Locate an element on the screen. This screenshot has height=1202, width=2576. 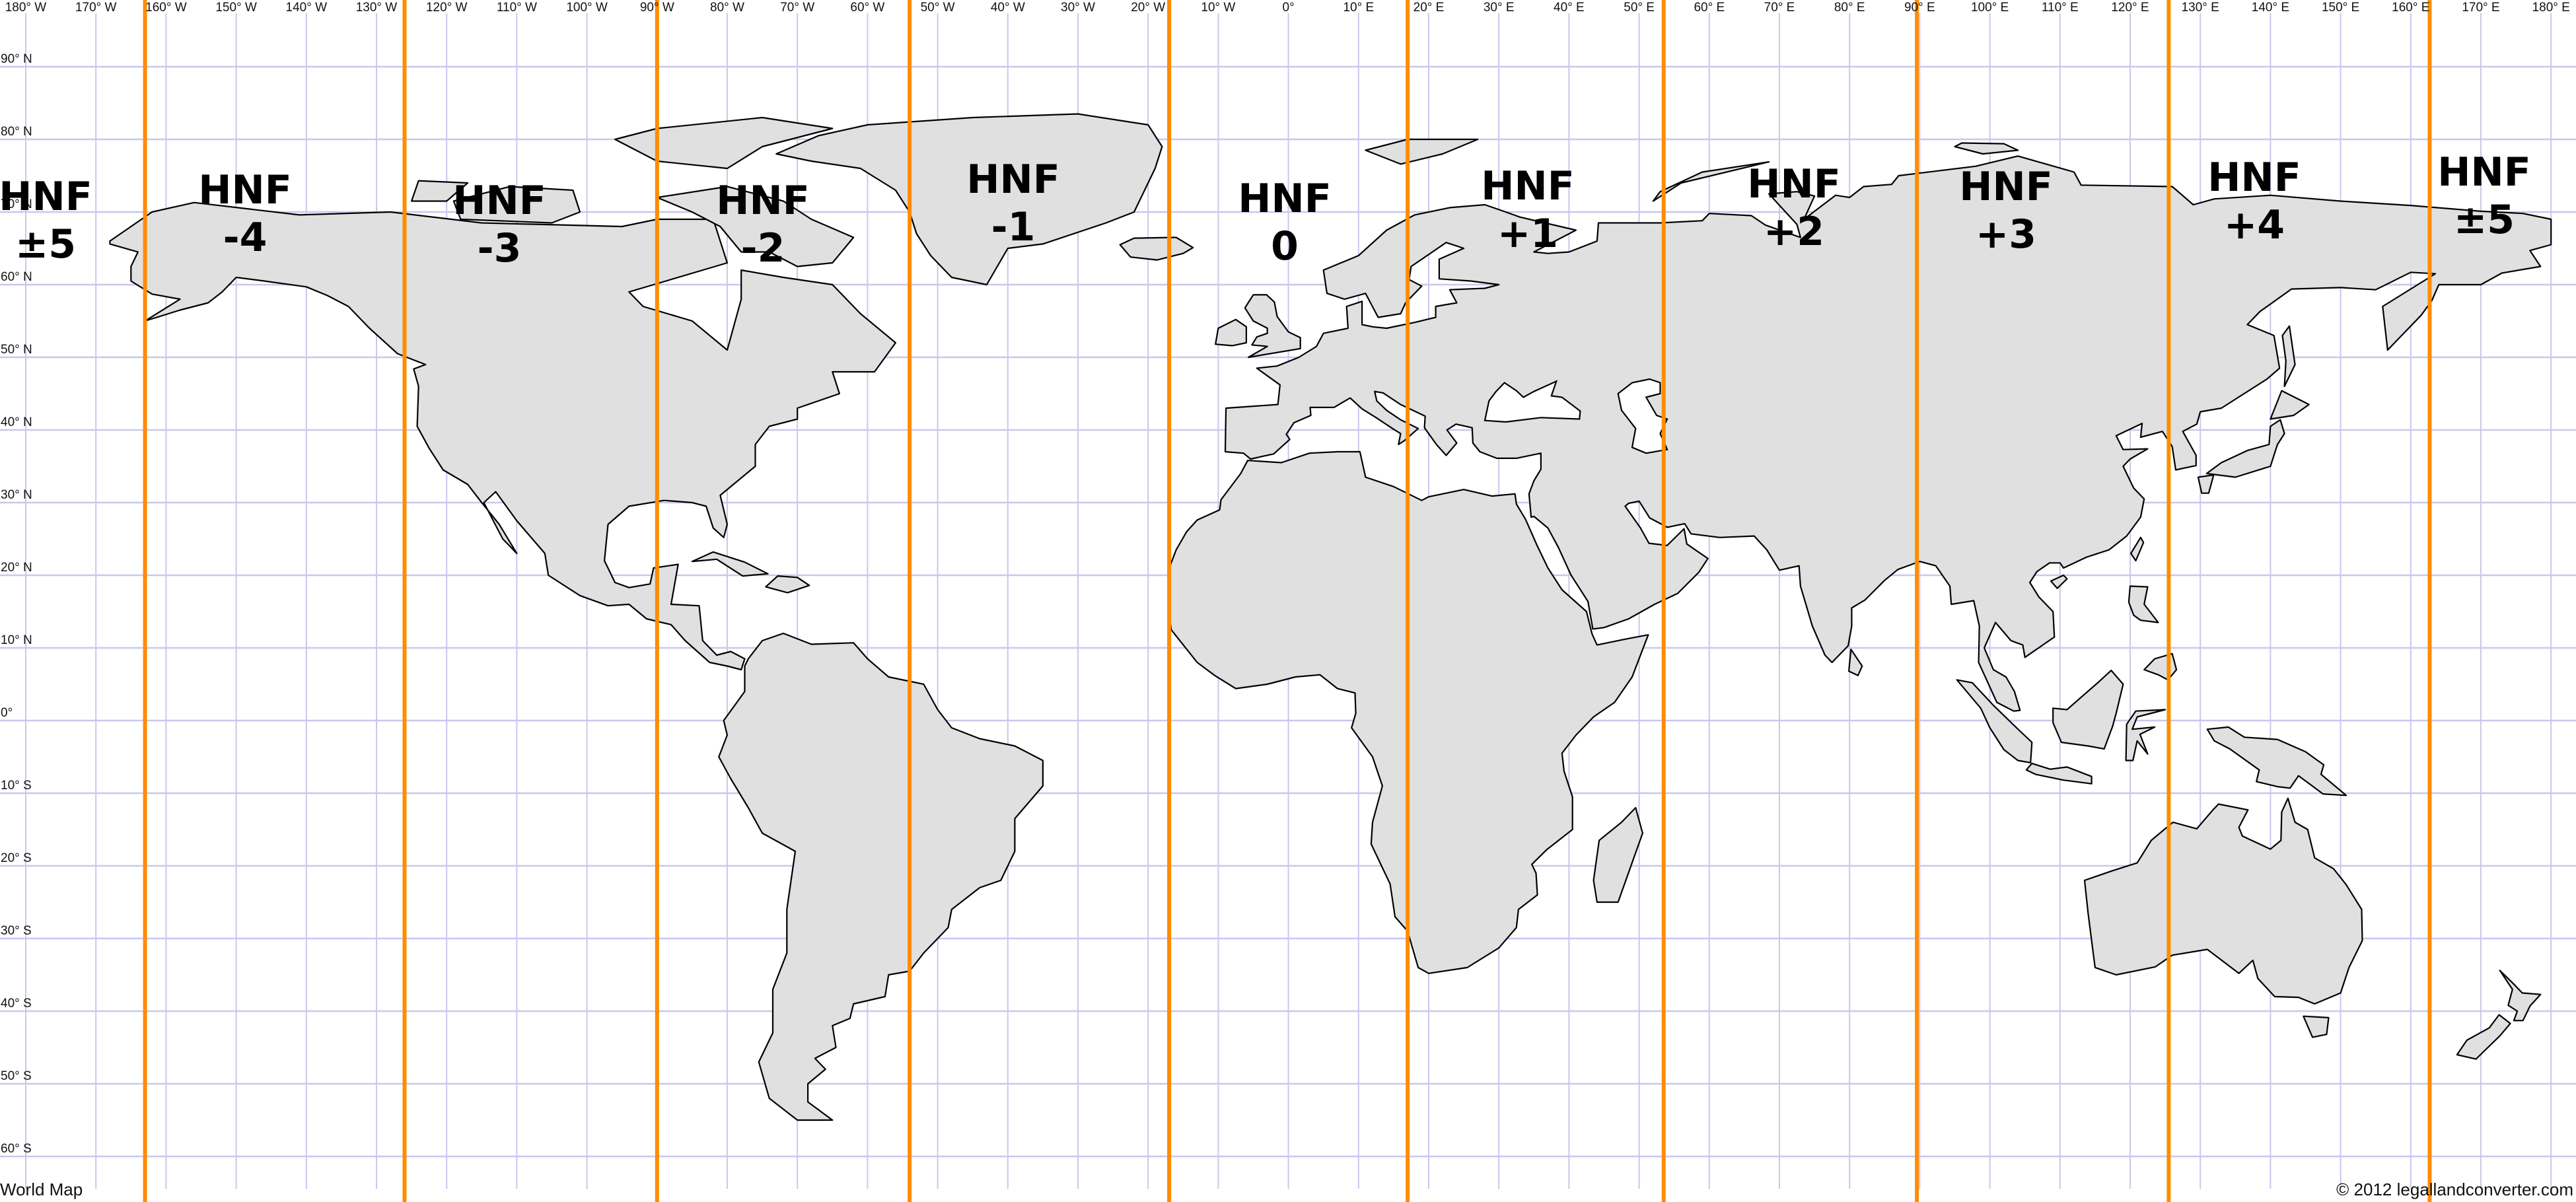
longitude-label: 130° W is located at coordinates (377, 8).